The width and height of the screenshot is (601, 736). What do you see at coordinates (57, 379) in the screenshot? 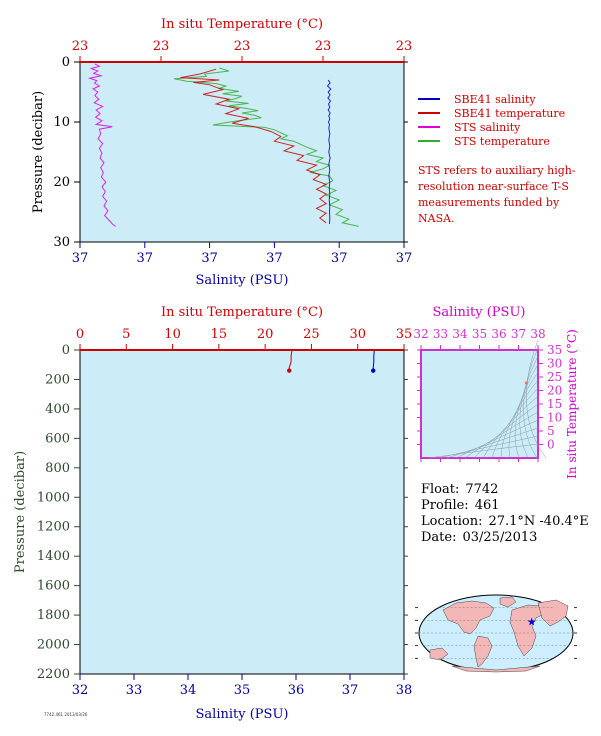
I see `lower-pressure-tick-label: 200` at bounding box center [57, 379].